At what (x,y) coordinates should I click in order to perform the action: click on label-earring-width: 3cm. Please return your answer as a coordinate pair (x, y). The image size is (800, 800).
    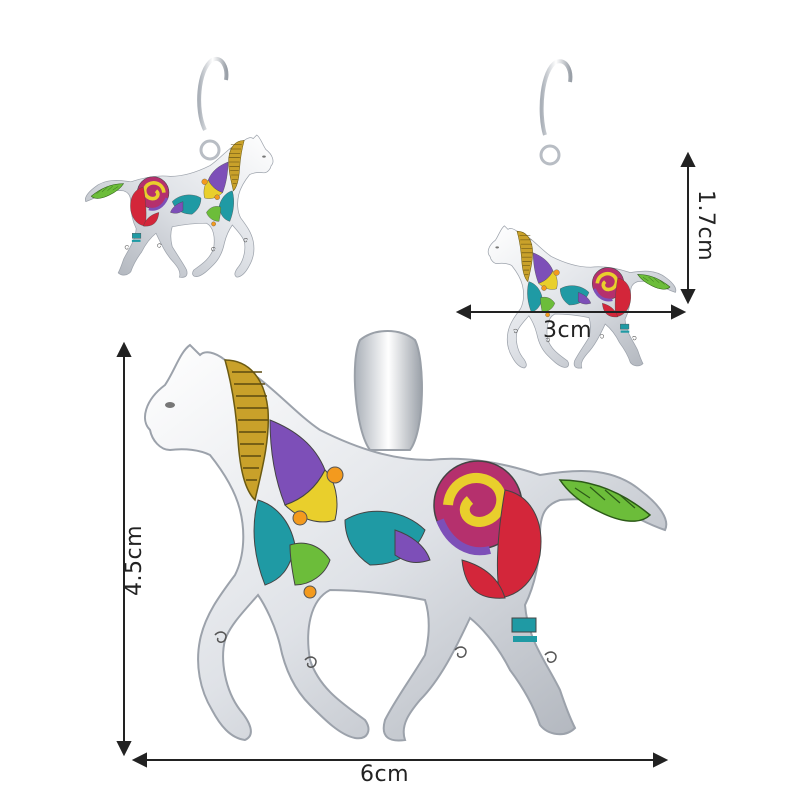
    Looking at the image, I should click on (568, 330).